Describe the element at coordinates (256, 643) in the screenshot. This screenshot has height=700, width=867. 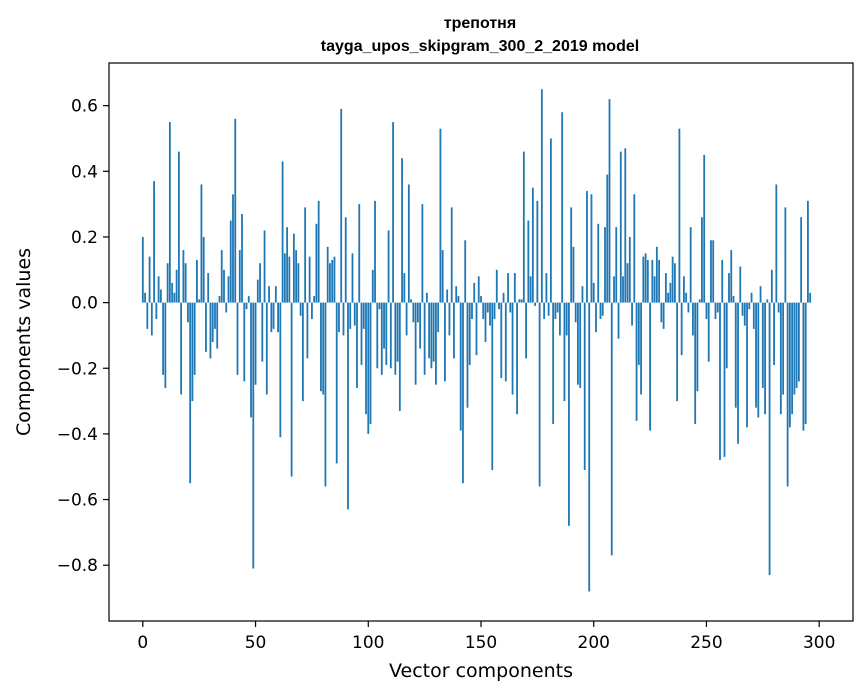
I see `x-tick-label: 50` at that location.